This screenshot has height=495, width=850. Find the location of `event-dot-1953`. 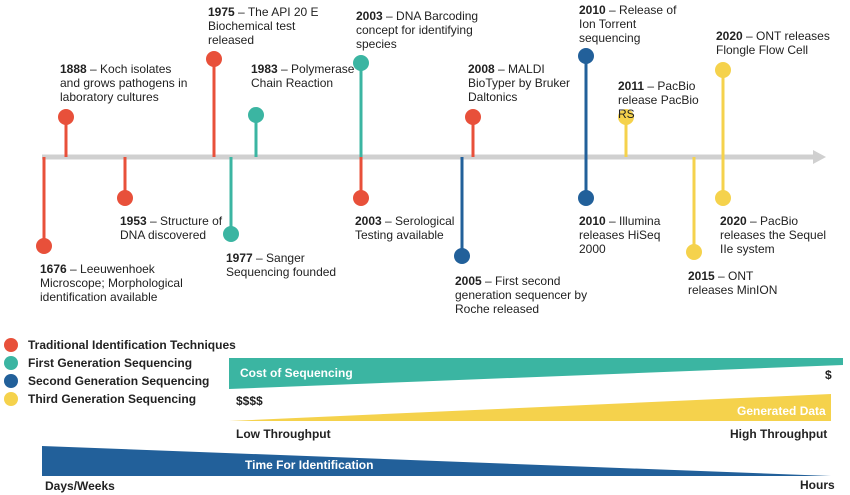

event-dot-1953 is located at coordinates (125, 198).